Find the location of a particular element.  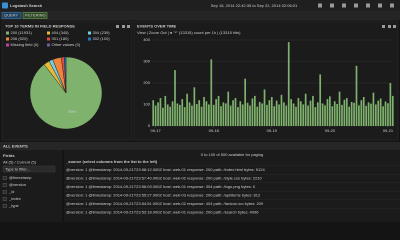

legend-label: 206 (520) is located at coordinates (20, 38).